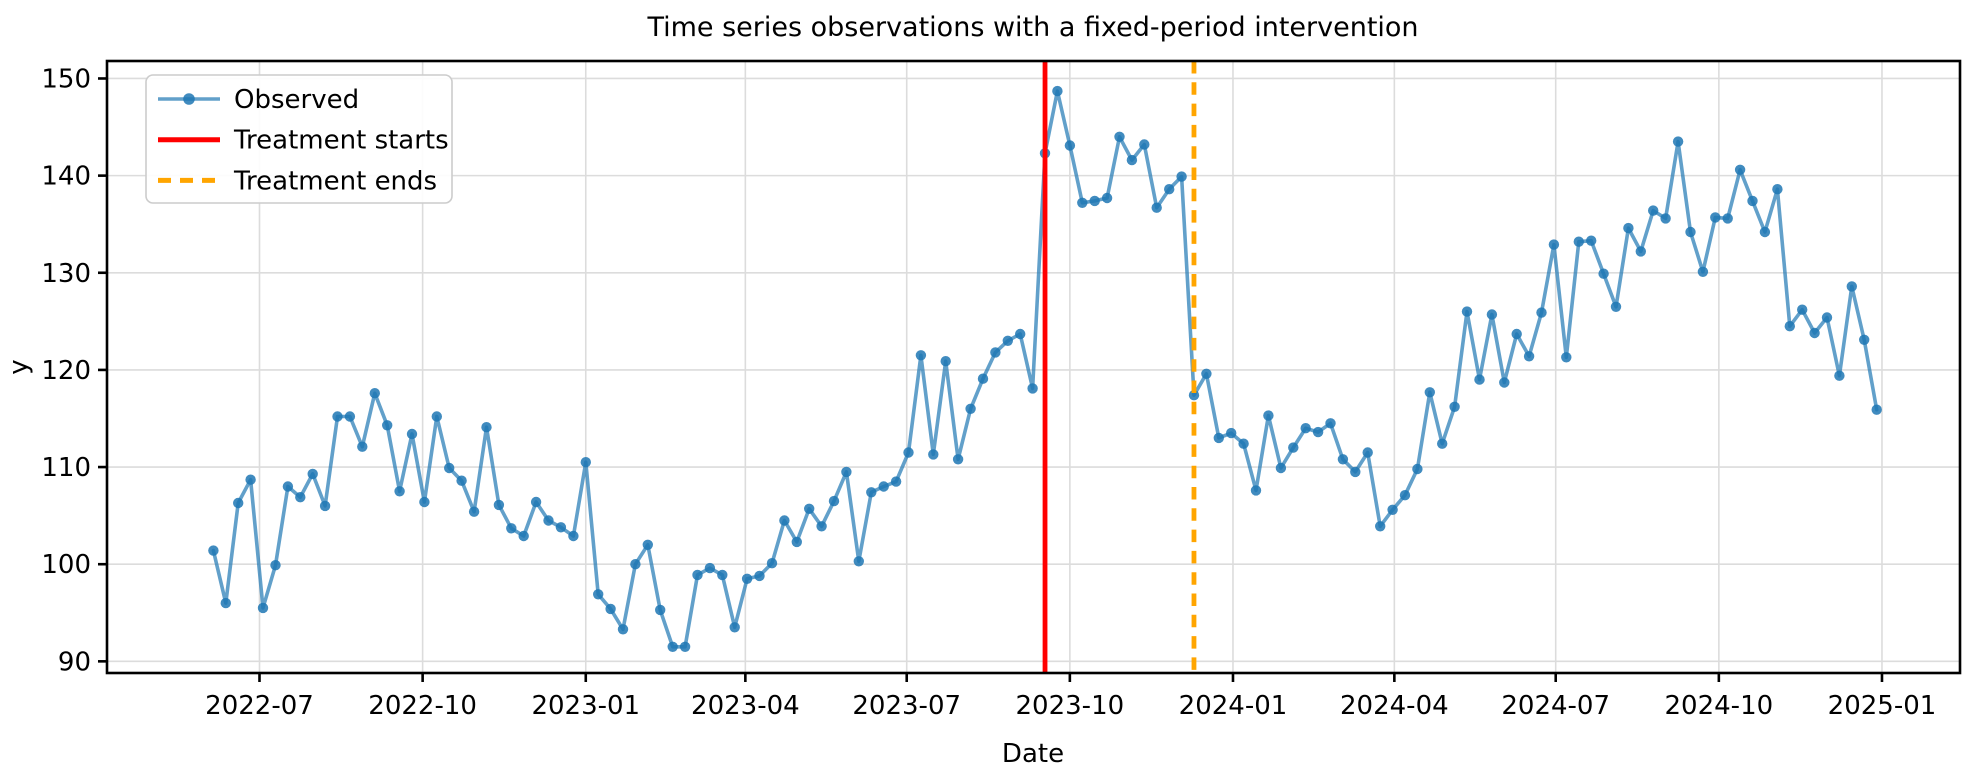  I want to click on x-axis-label: Date, so click(1033, 754).